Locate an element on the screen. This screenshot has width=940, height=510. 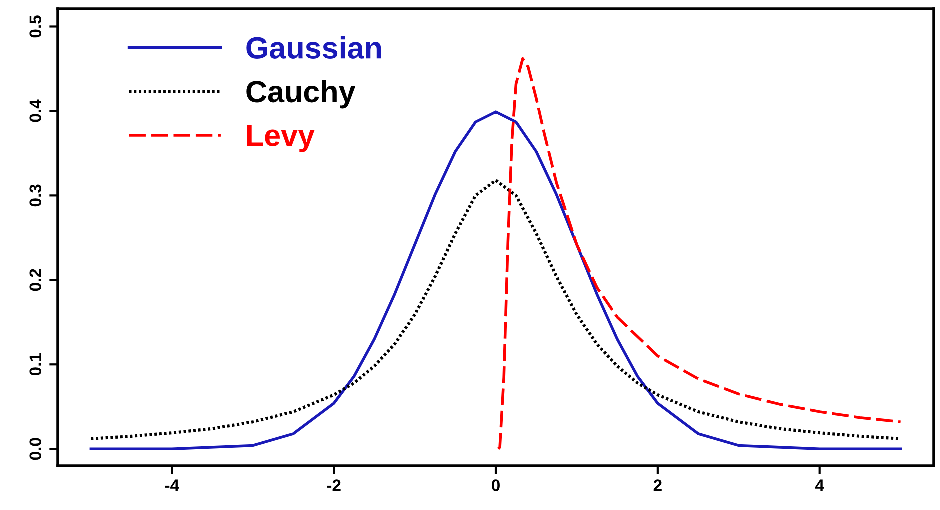
x-tick-label: -4 is located at coordinates (172, 486).